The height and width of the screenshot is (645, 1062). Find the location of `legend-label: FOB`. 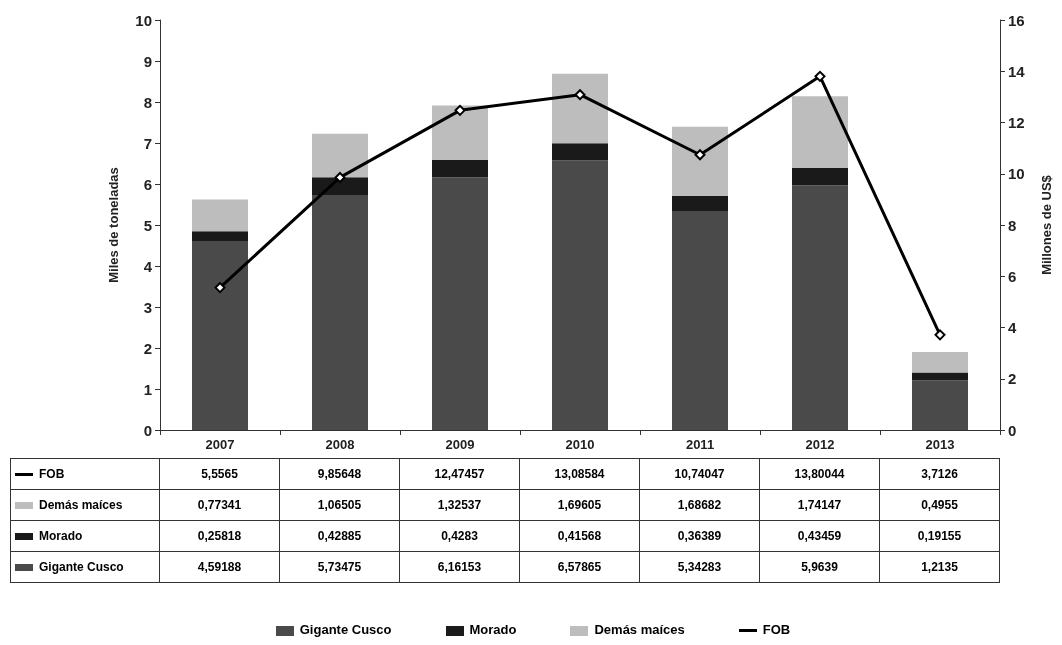

legend-label: FOB is located at coordinates (85, 474).